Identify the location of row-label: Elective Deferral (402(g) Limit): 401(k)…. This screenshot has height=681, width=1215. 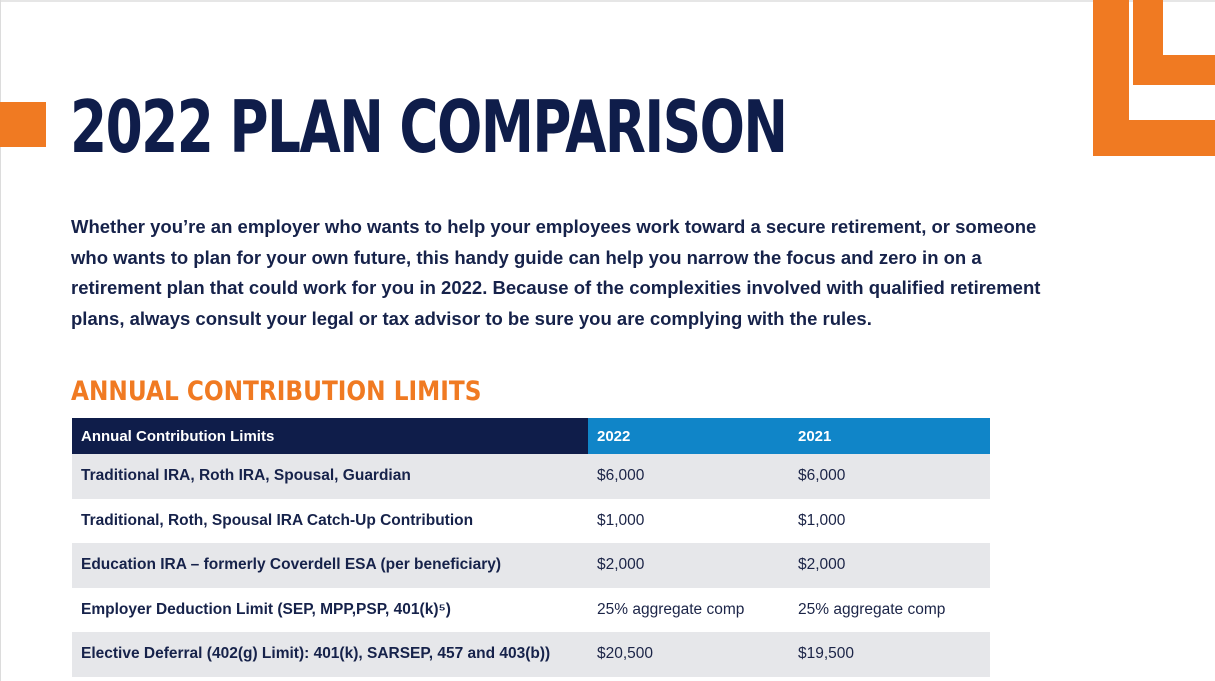
(330, 654).